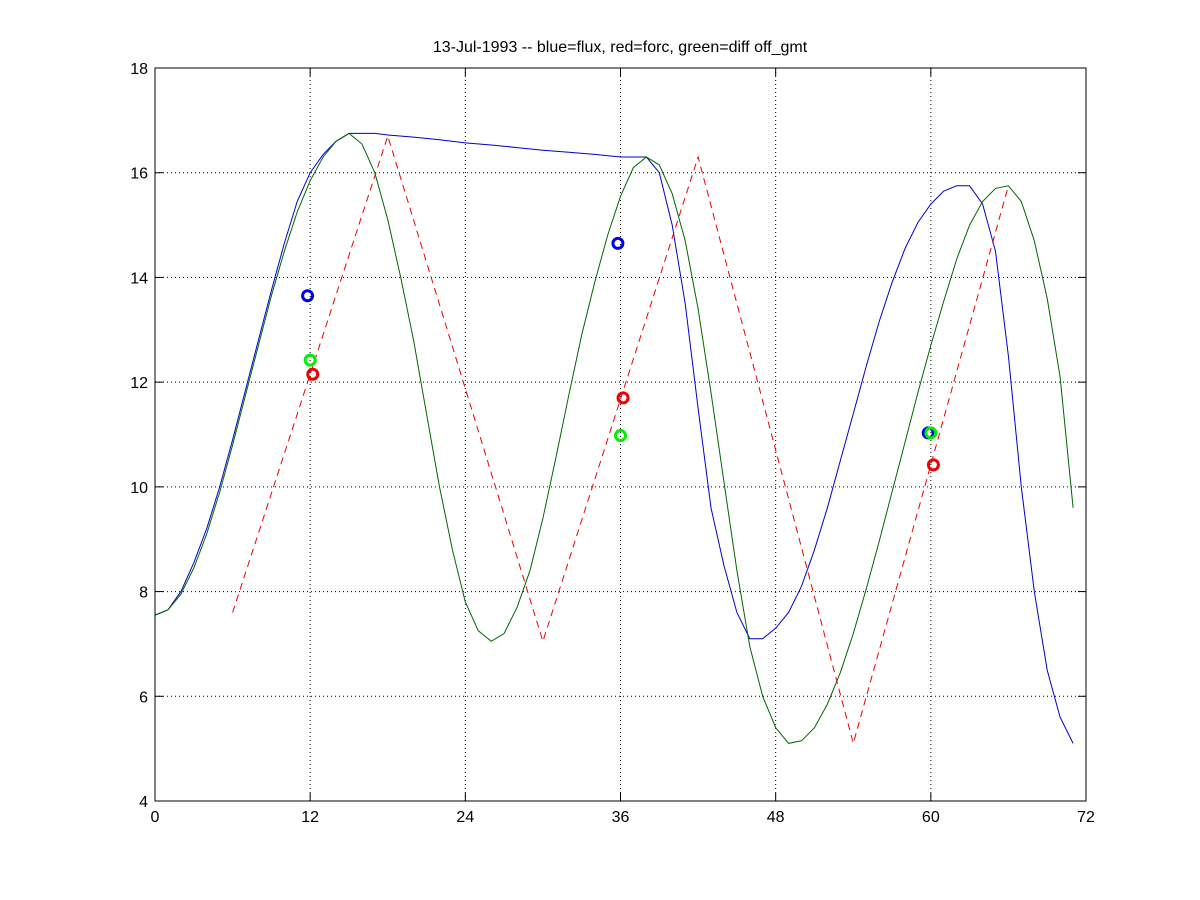 Image resolution: width=1200 pixels, height=900 pixels. Describe the element at coordinates (776, 817) in the screenshot. I see `x-tick-label: 48` at that location.